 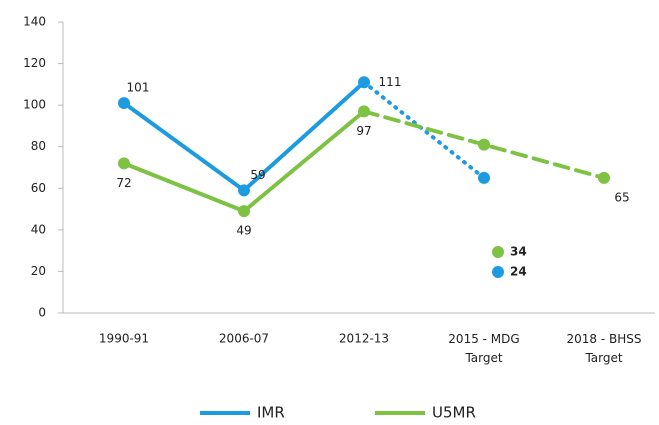 I want to click on y-tick-label: 40, so click(x=38, y=229).